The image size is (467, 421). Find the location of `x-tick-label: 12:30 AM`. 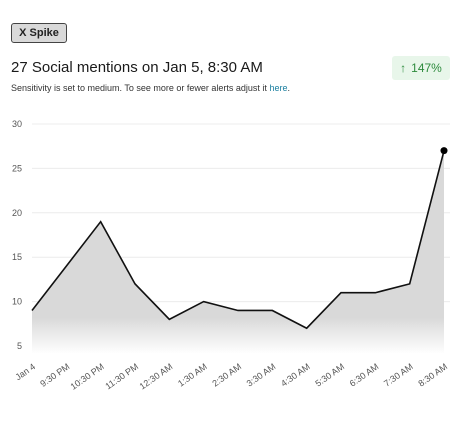

x-tick-label: 12:30 AM is located at coordinates (156, 376).